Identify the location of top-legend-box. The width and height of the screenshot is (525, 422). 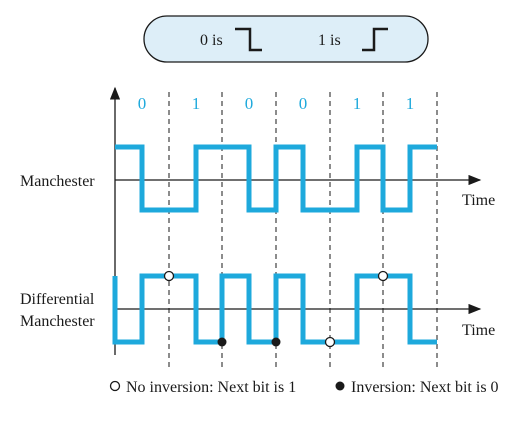
(286, 39).